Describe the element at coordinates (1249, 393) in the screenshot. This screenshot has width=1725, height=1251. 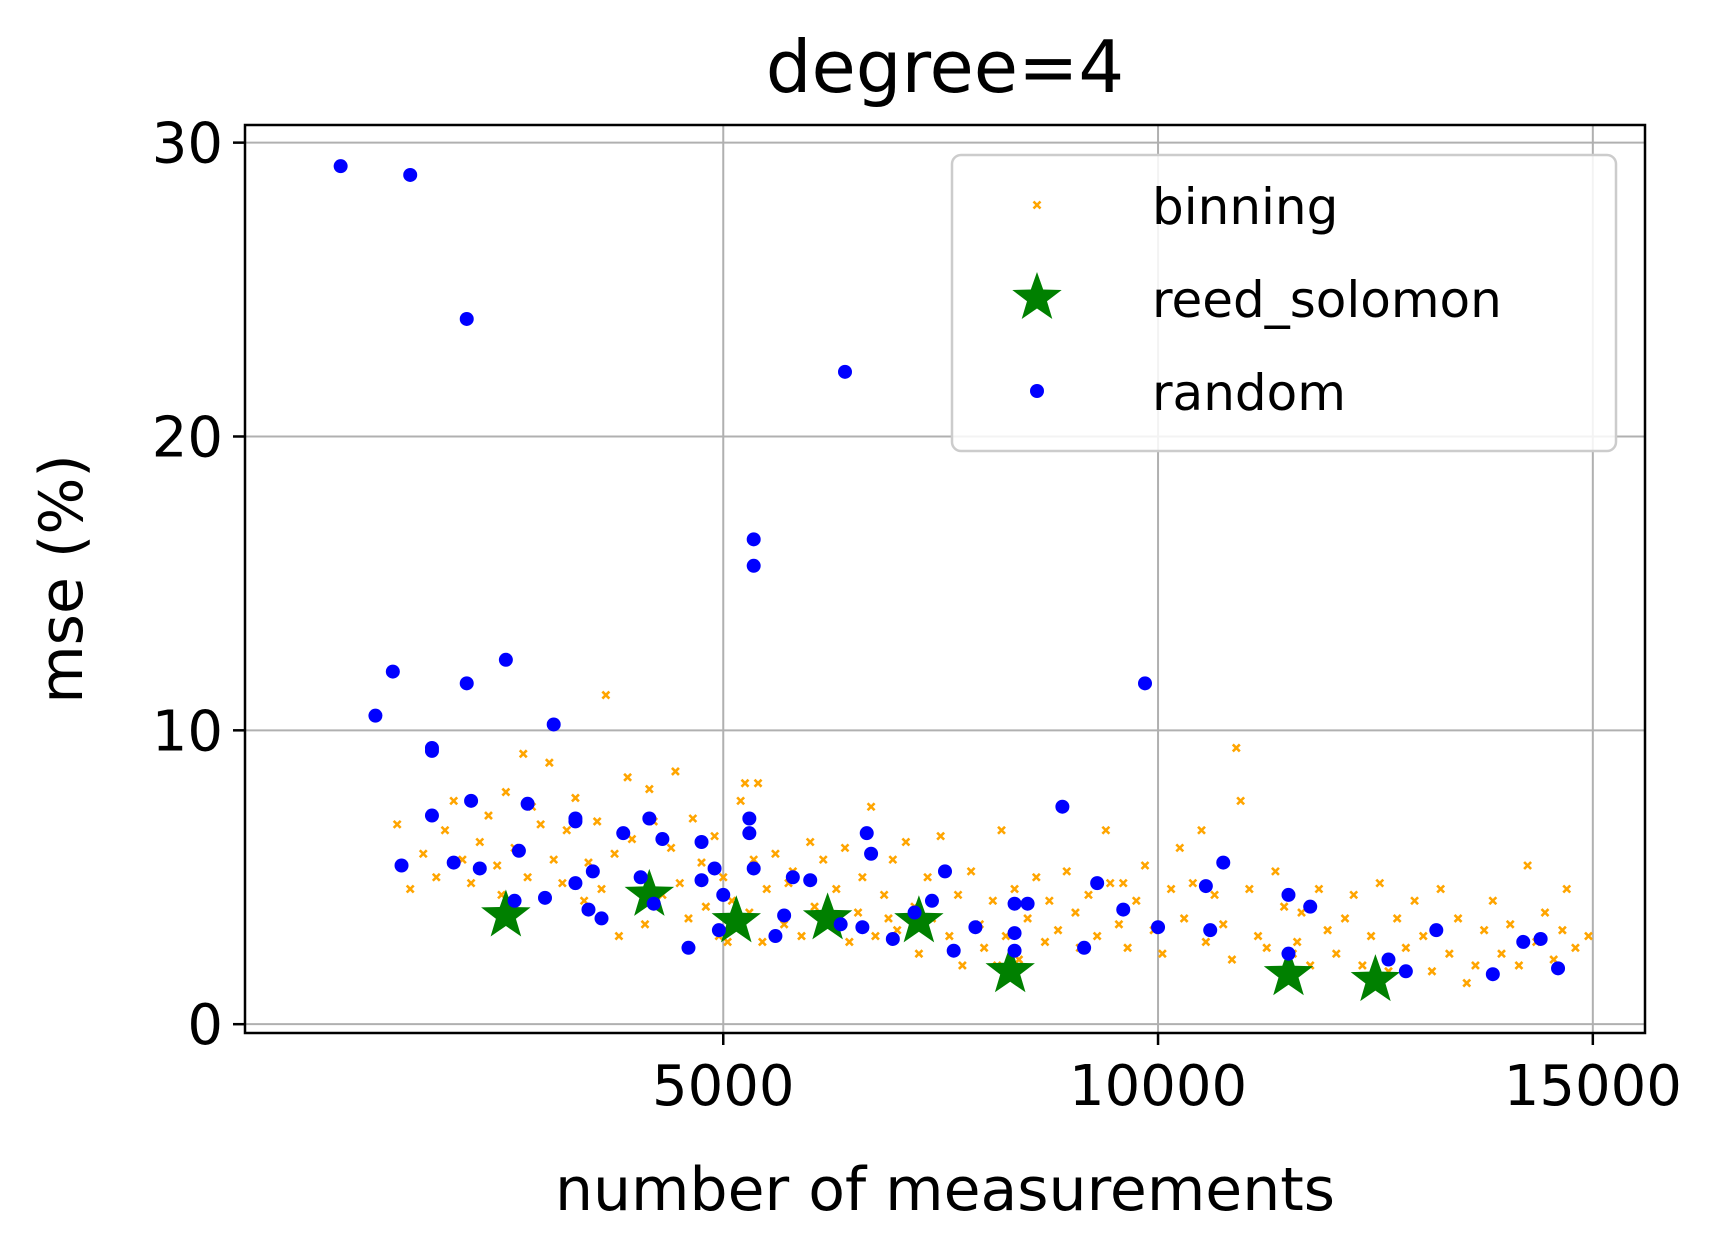
I see `legend-label-random: random` at that location.